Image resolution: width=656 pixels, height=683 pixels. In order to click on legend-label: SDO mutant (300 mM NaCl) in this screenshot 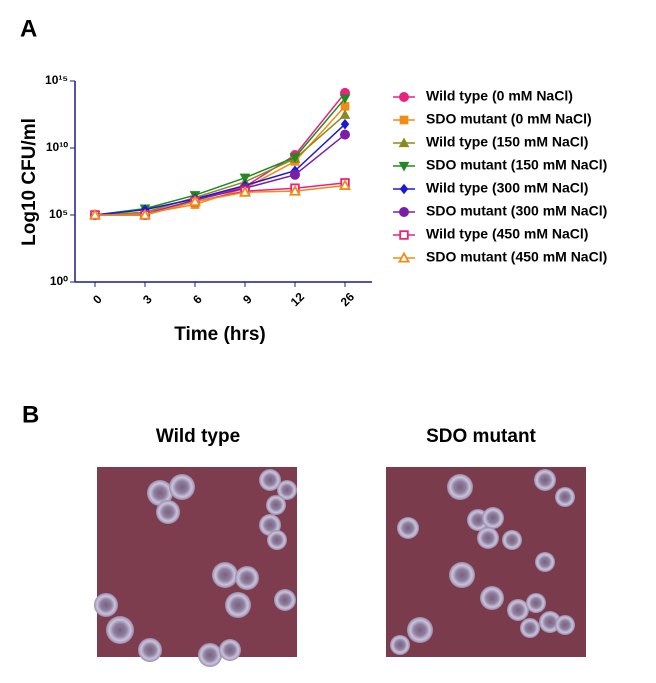, I will do `click(516, 211)`.